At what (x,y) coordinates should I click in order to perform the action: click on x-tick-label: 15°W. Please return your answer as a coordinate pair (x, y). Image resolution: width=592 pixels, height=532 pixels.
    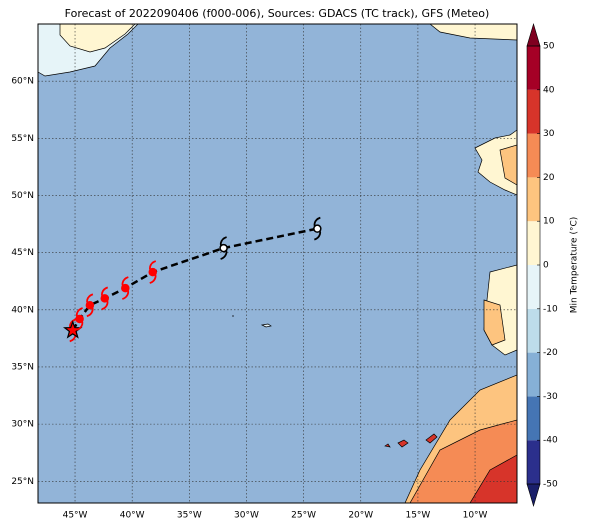
    Looking at the image, I should click on (417, 516).